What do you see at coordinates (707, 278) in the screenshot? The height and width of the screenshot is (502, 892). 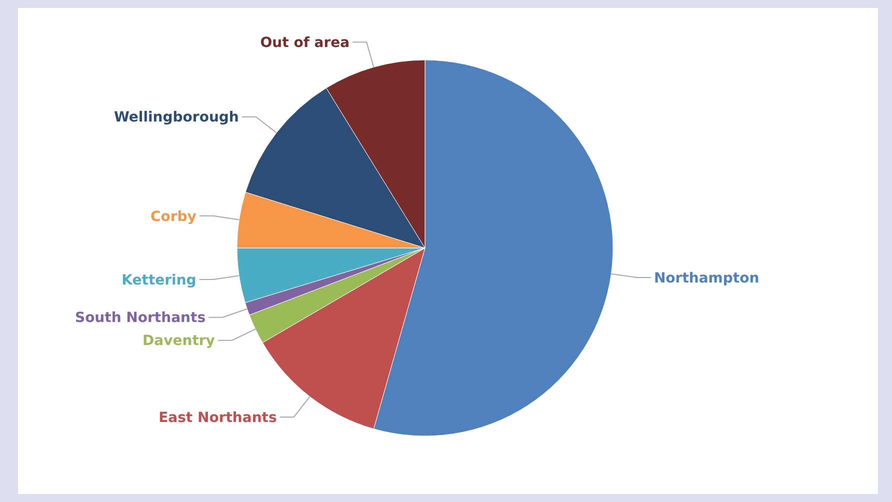 I see `slice-label: Northampton` at bounding box center [707, 278].